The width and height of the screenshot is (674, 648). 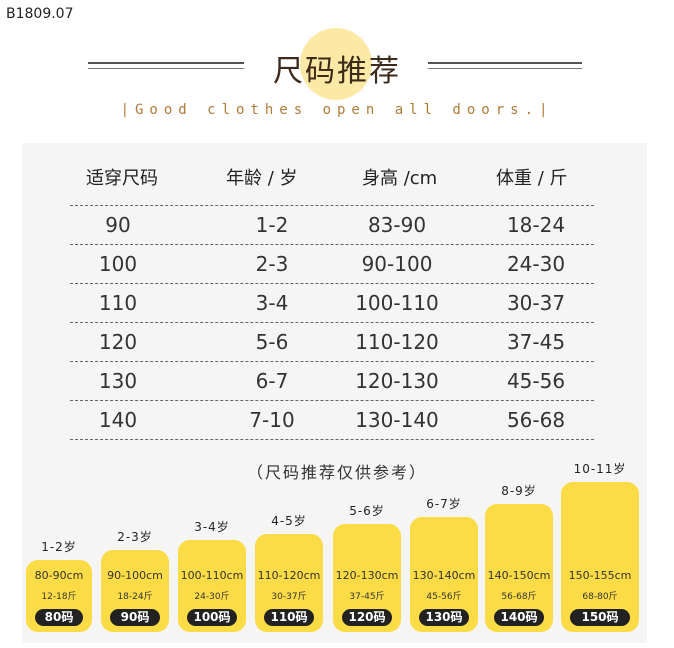 I want to click on title-rule-right, so click(x=505, y=63).